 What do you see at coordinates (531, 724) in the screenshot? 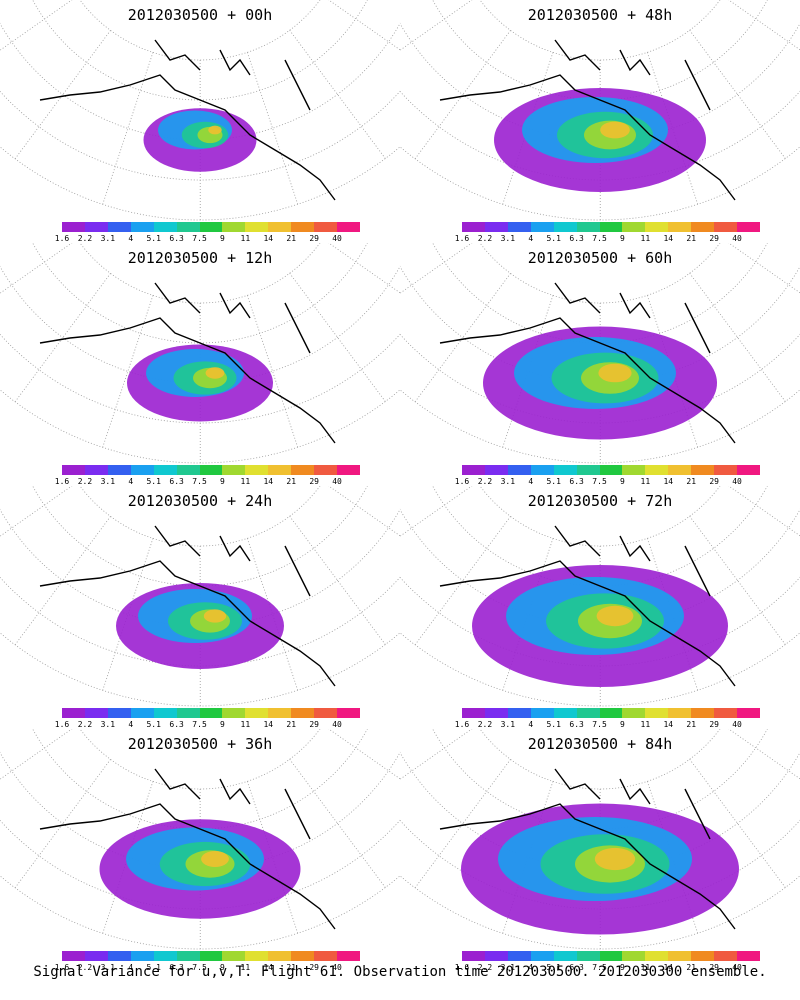
I see `colorbar-tick-label: 4` at bounding box center [531, 724].